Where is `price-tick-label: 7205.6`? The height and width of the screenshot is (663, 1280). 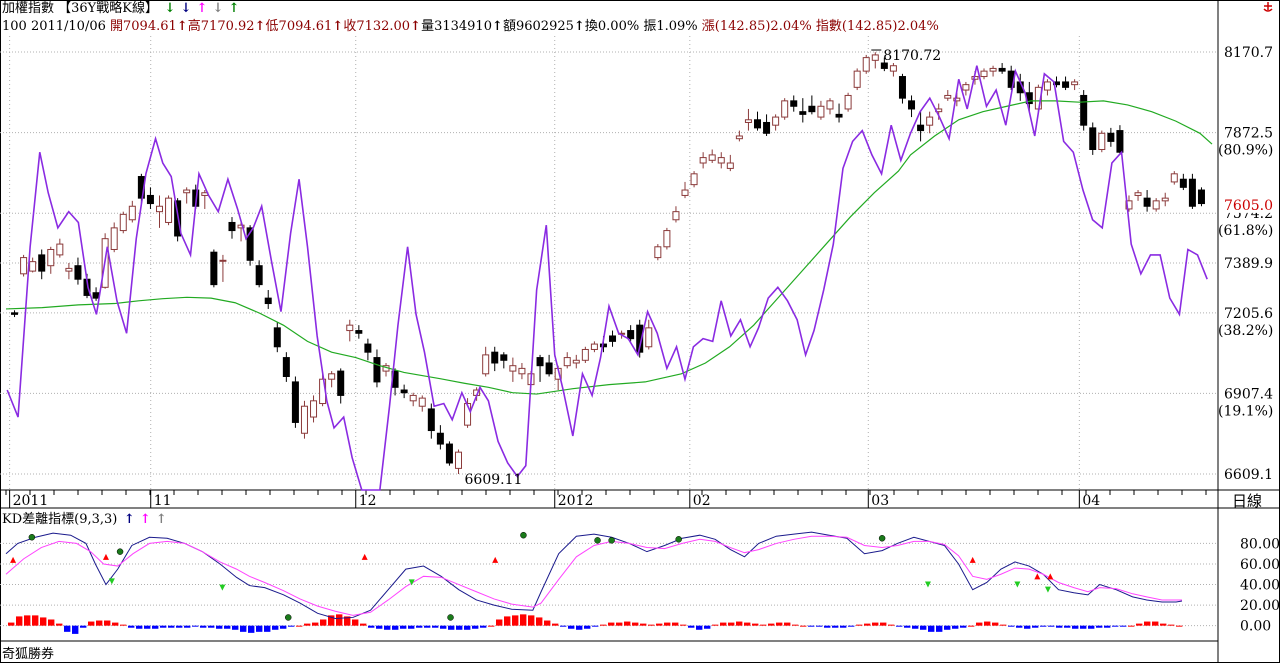 price-tick-label: 7205.6 is located at coordinates (1248, 314).